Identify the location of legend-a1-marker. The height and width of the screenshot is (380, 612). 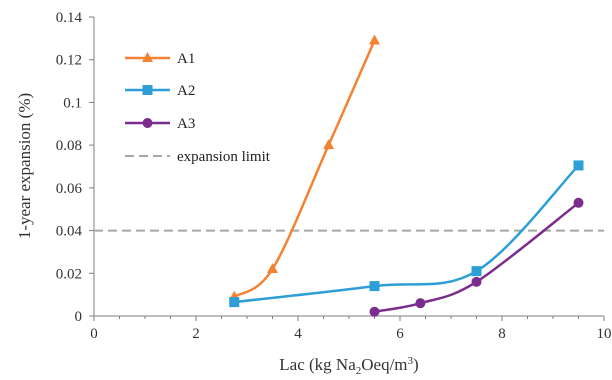
(147, 57).